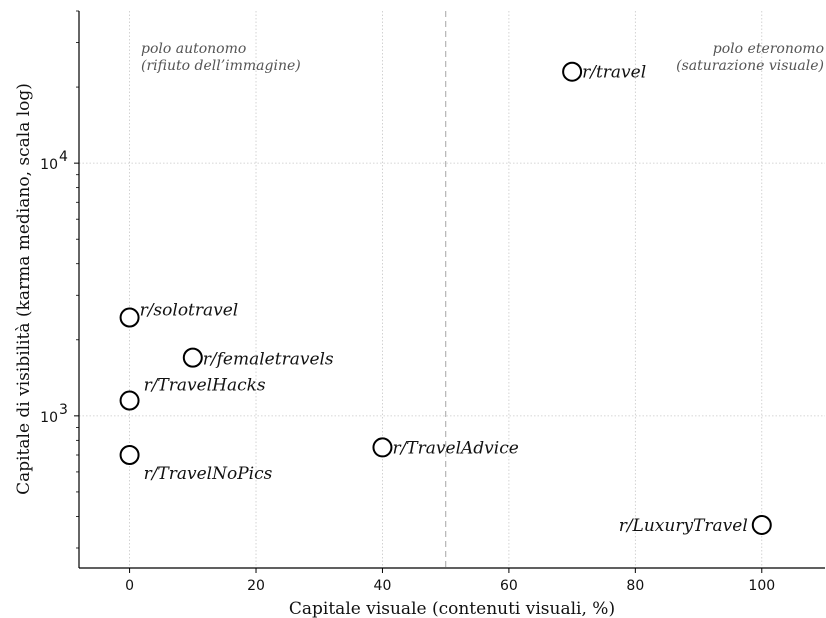 The height and width of the screenshot is (618, 826). Describe the element at coordinates (452, 608) in the screenshot. I see `x-axis-label: Capitale visuale (contenuti visuali, %)` at that location.